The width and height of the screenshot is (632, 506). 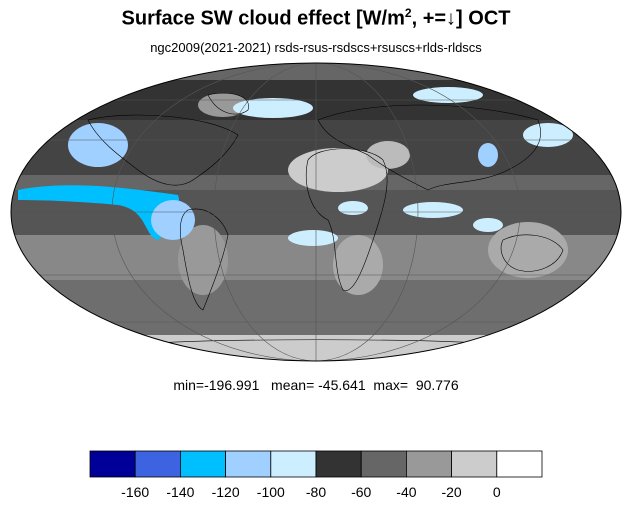 What do you see at coordinates (461, 18) in the screenshot?
I see `title-text-suffix: , +=↓] OCT` at bounding box center [461, 18].